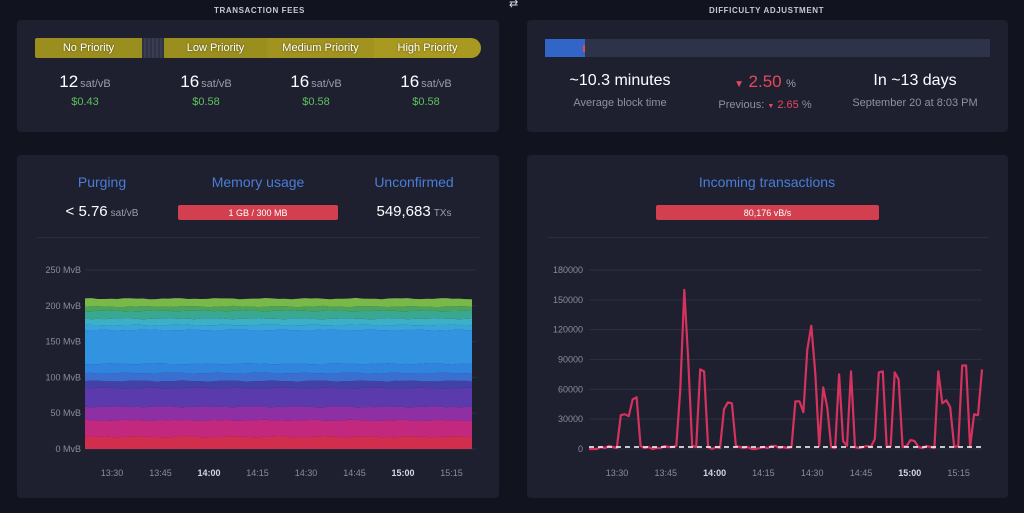  Describe the element at coordinates (620, 80) in the screenshot. I see `block-time-value: ~10.3 minutes` at that location.